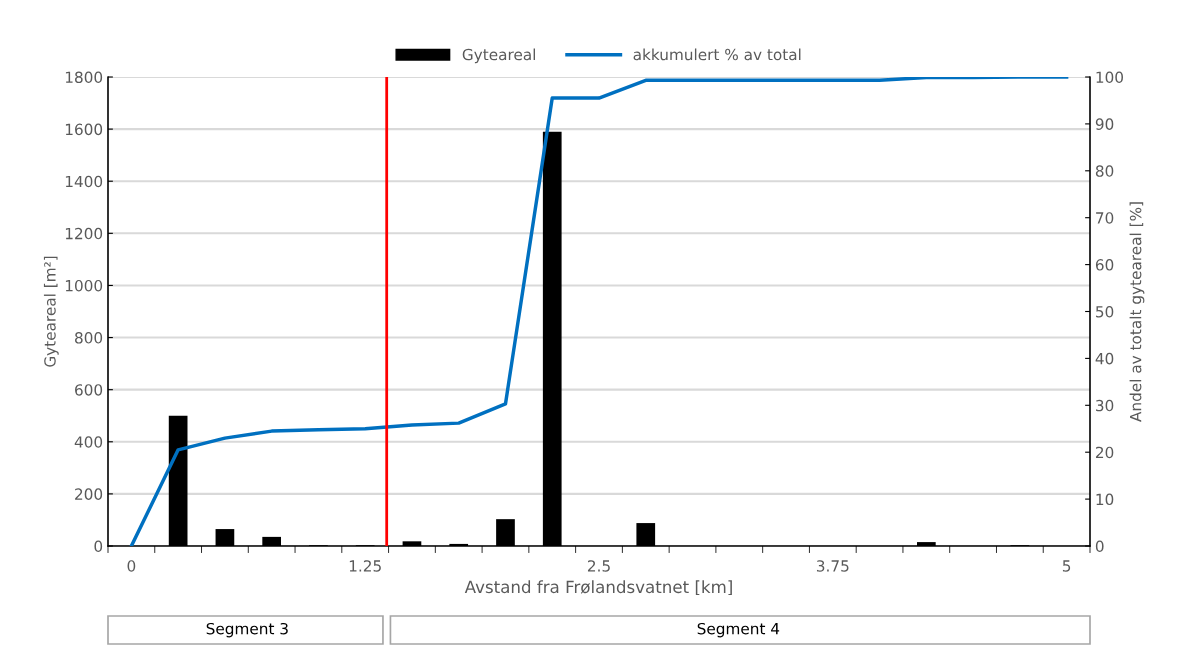 This screenshot has height=656, width=1177. I want to click on y2-axis-title: Andel av totalt gyteareal [%], so click(1137, 312).